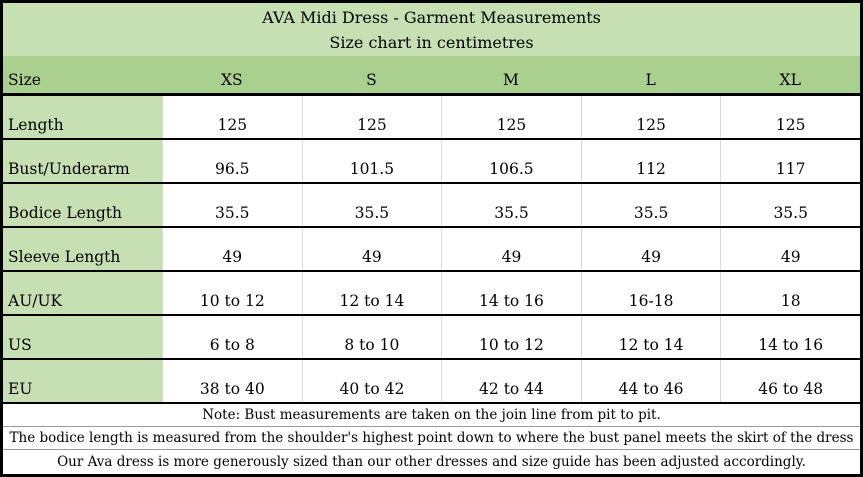 This screenshot has height=477, width=863. What do you see at coordinates (371, 249) in the screenshot?
I see `cell-sleeve-s: 49` at bounding box center [371, 249].